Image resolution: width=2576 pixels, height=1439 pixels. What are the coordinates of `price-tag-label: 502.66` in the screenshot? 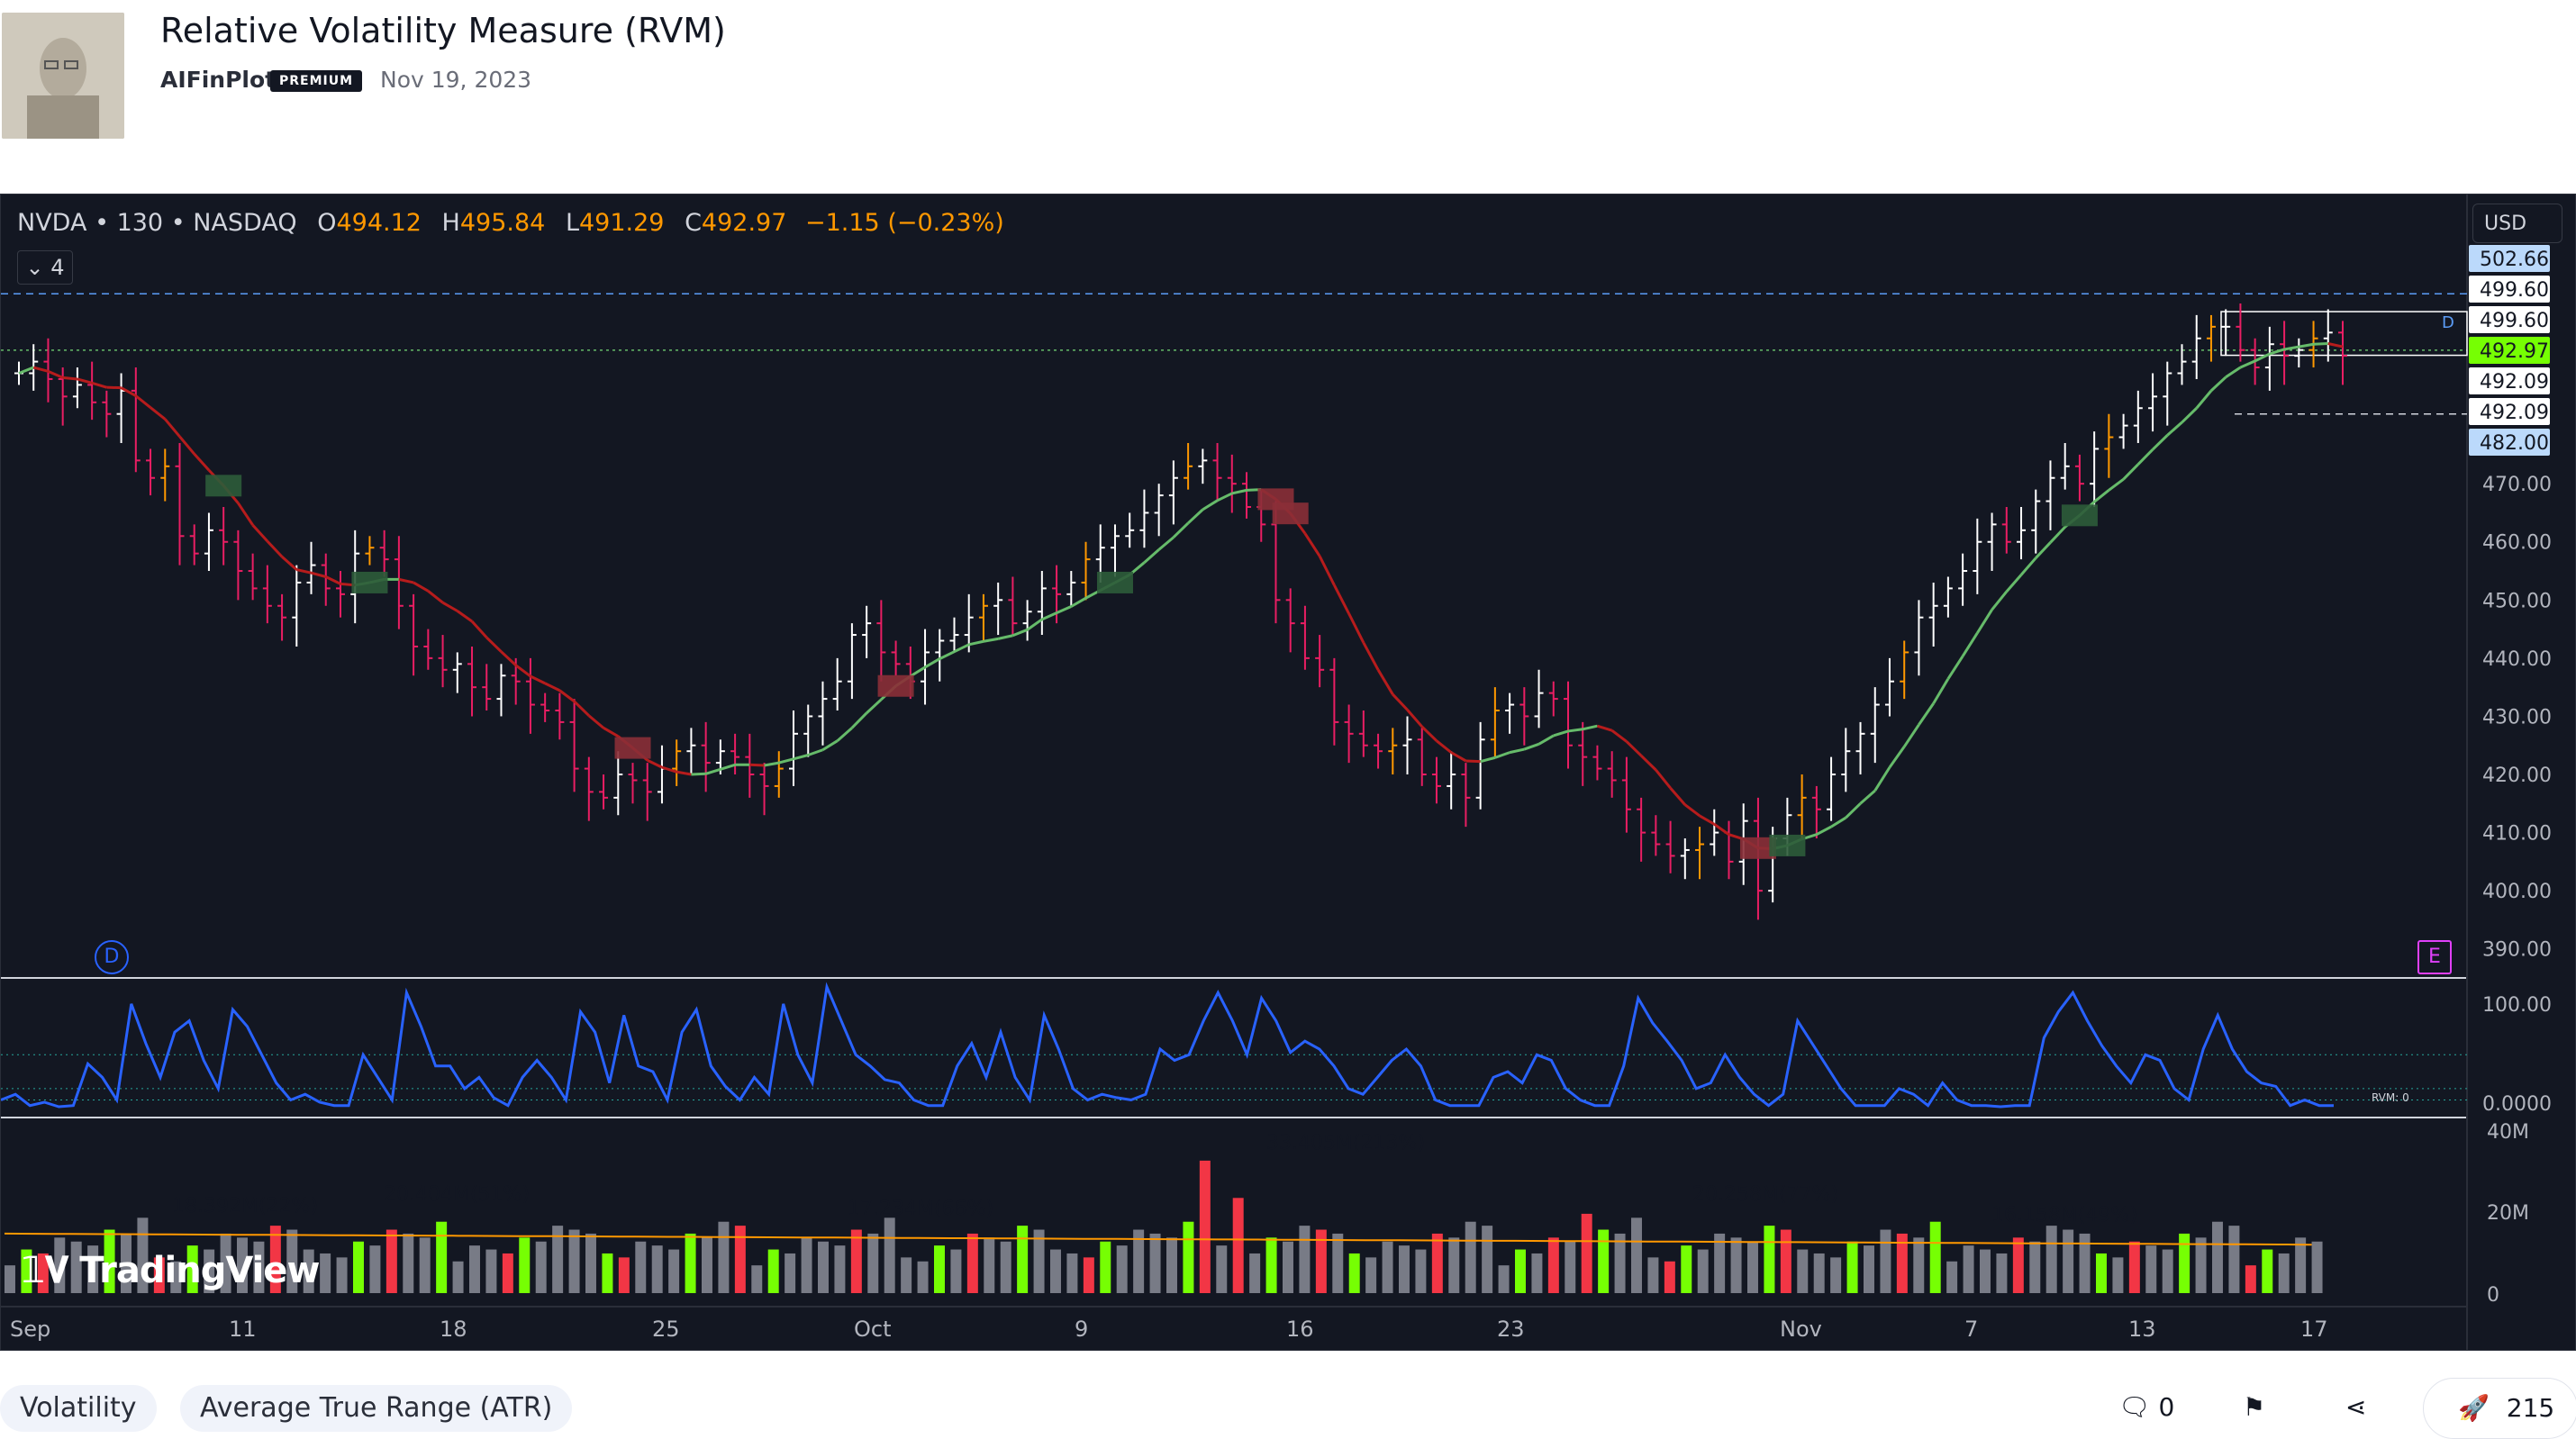 It's located at (2514, 260).